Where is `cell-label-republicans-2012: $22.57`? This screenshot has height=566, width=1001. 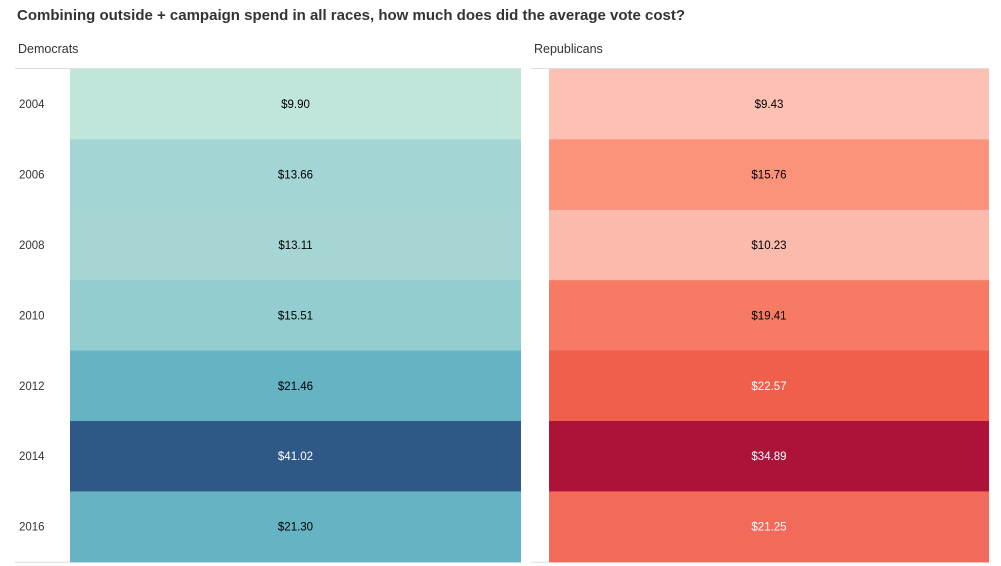
cell-label-republicans-2012: $22.57 is located at coordinates (768, 387).